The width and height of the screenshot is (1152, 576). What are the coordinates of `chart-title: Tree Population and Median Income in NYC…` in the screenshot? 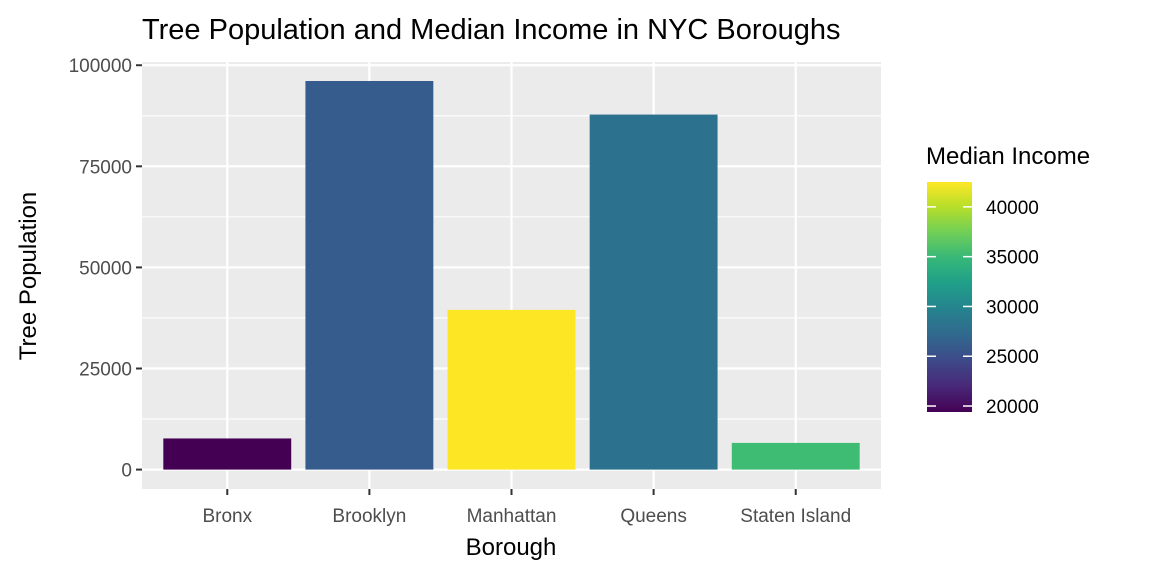 It's located at (491, 30).